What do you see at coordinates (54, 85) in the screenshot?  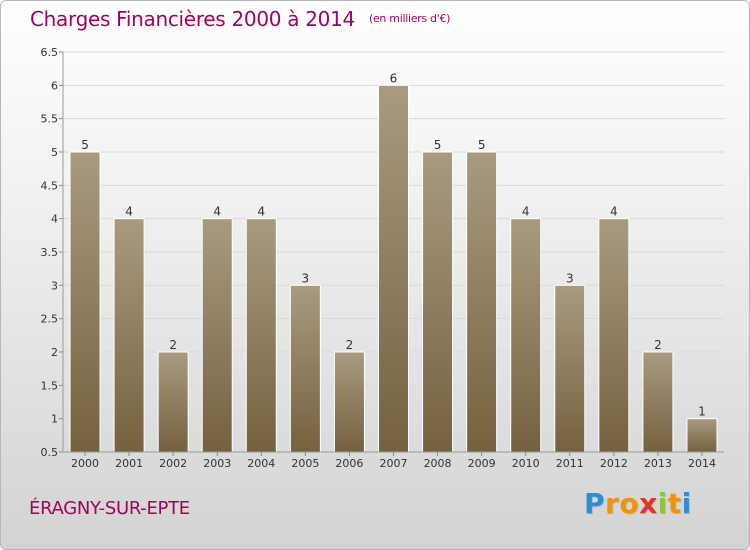 I see `y-tick-label: 6` at bounding box center [54, 85].